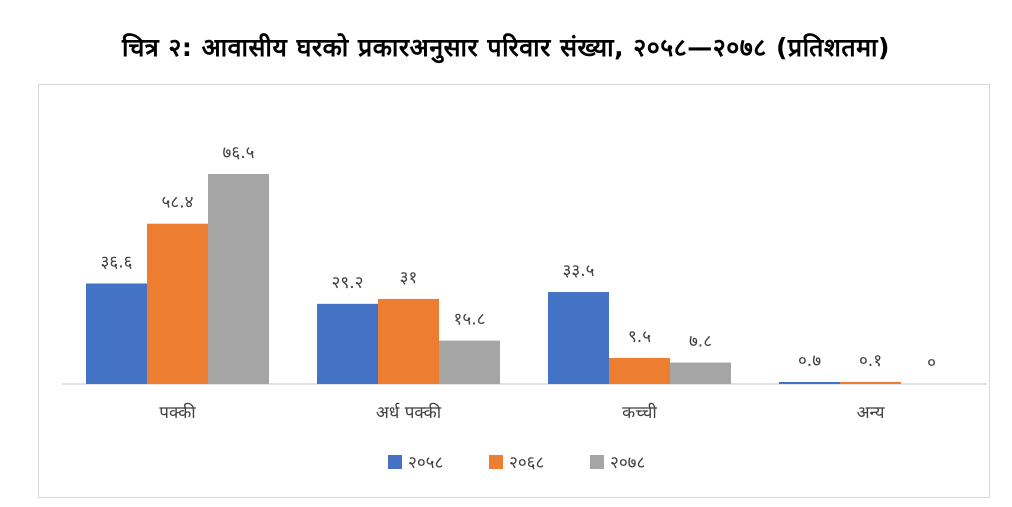 The width and height of the screenshot is (1012, 507). I want to click on category-label-3: कच्ची, so click(639, 412).